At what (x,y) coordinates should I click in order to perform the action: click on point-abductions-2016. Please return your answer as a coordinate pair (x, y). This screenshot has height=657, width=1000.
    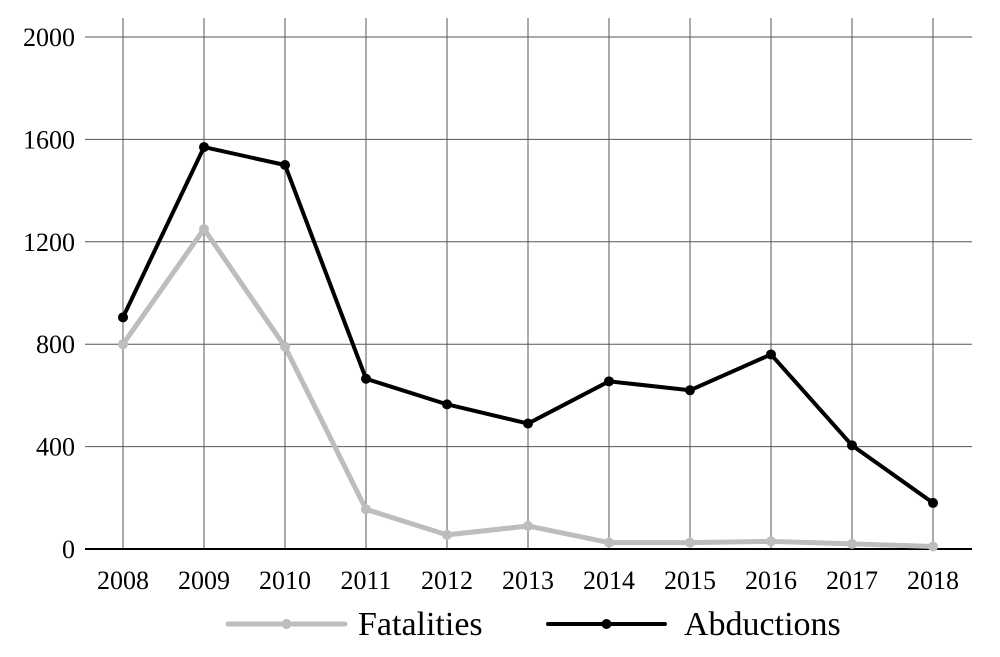
    Looking at the image, I should click on (771, 354).